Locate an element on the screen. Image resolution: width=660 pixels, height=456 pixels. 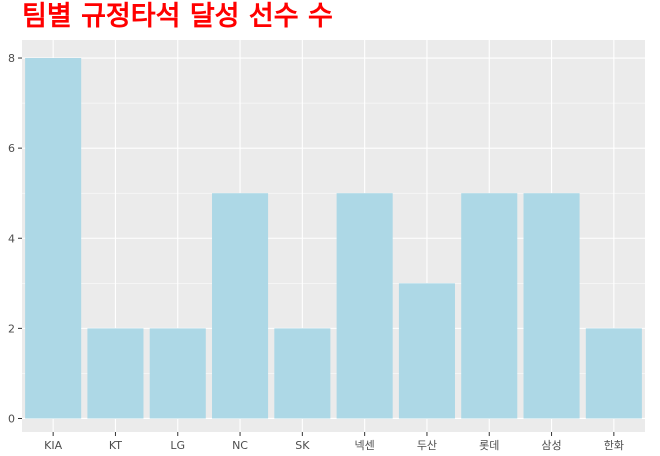
bar-SK is located at coordinates (302, 373).